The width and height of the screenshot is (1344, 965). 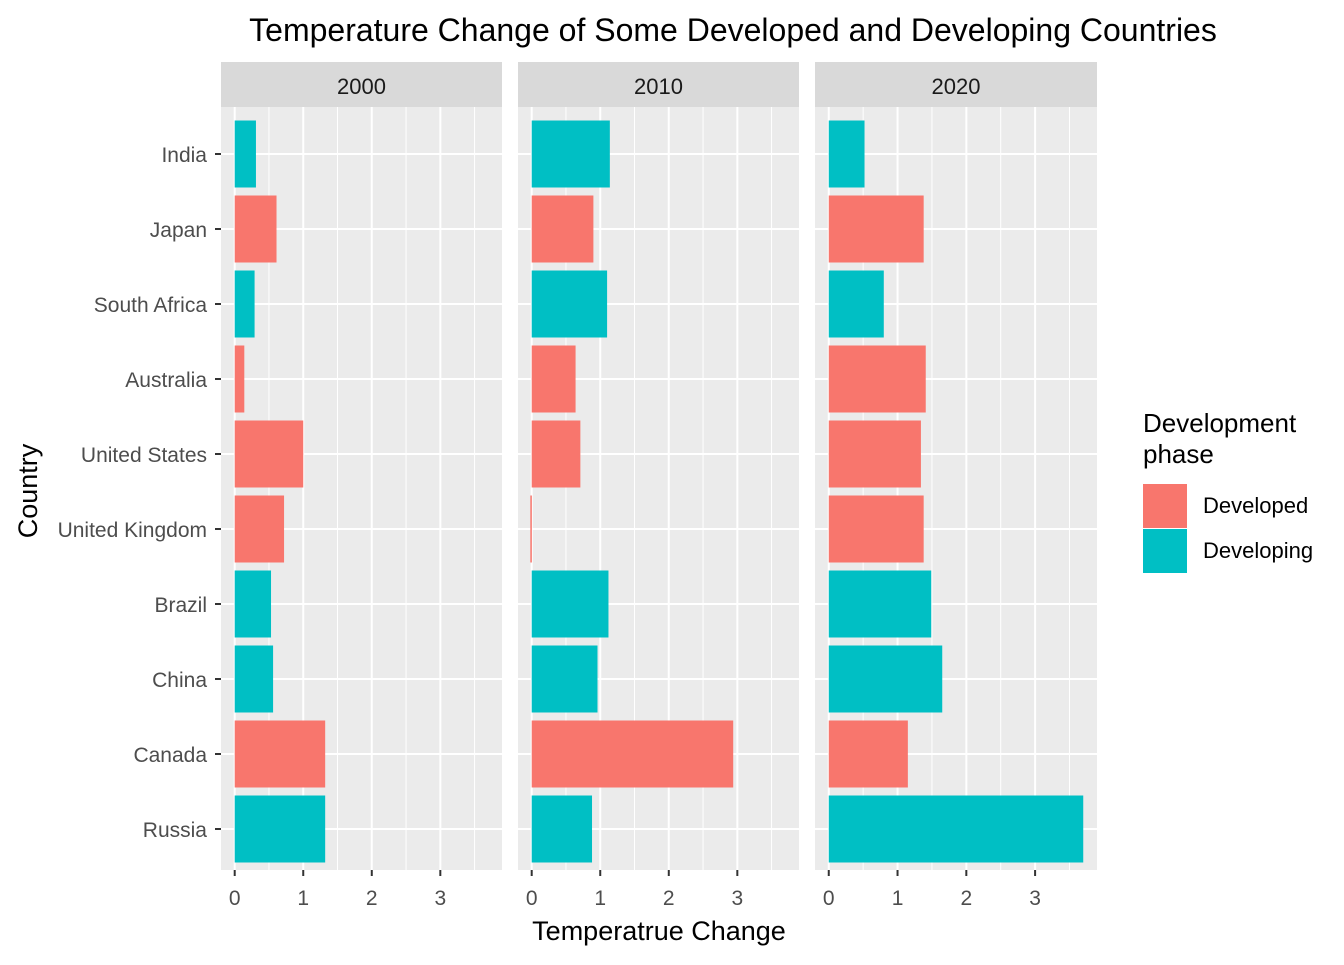 What do you see at coordinates (562, 229) in the screenshot?
I see `bar-facet-2010-japan` at bounding box center [562, 229].